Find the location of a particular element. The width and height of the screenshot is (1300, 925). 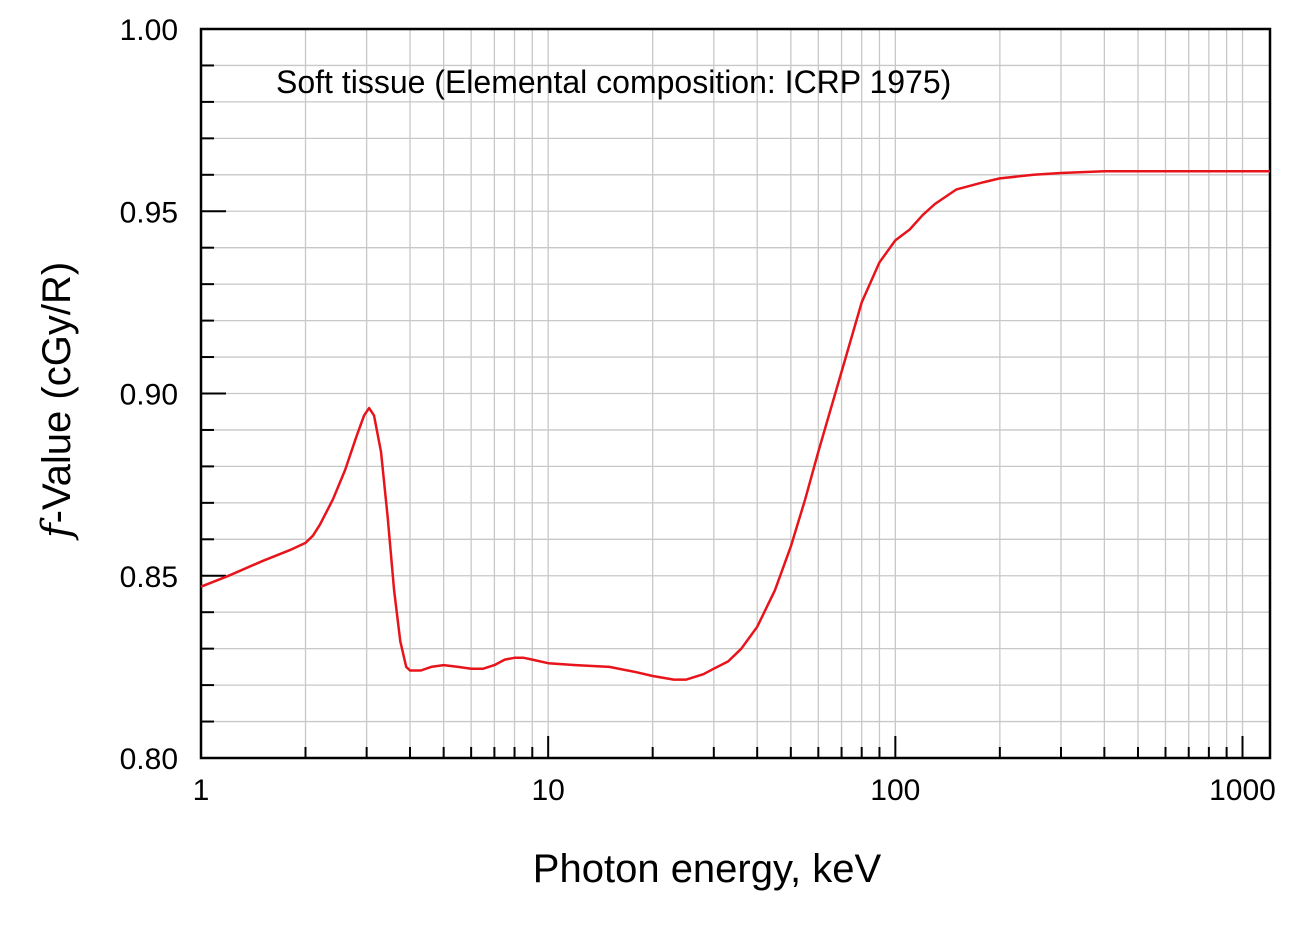

y-tick-label: 0.80 is located at coordinates (149, 759).